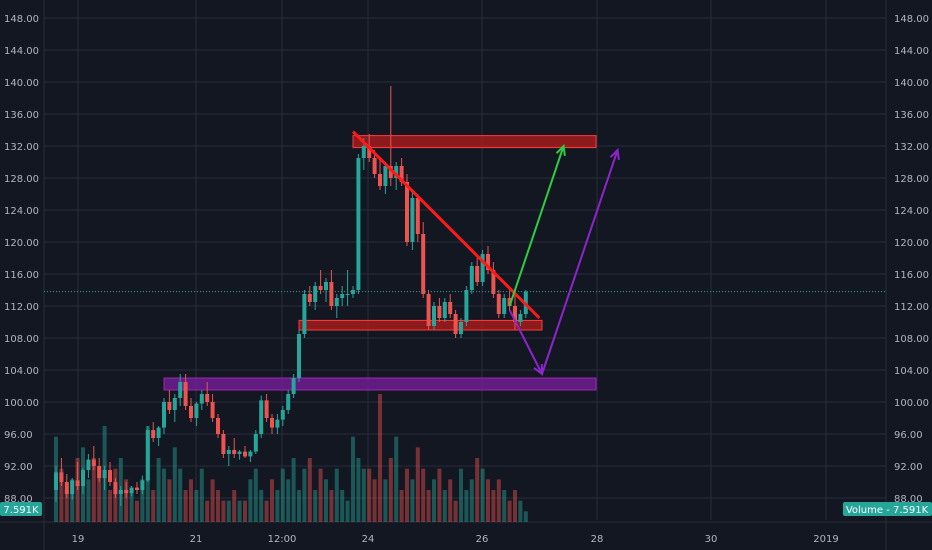 Image resolution: width=932 pixels, height=550 pixels. What do you see at coordinates (21, 510) in the screenshot?
I see `left-badge-text: 7.591K` at bounding box center [21, 510].